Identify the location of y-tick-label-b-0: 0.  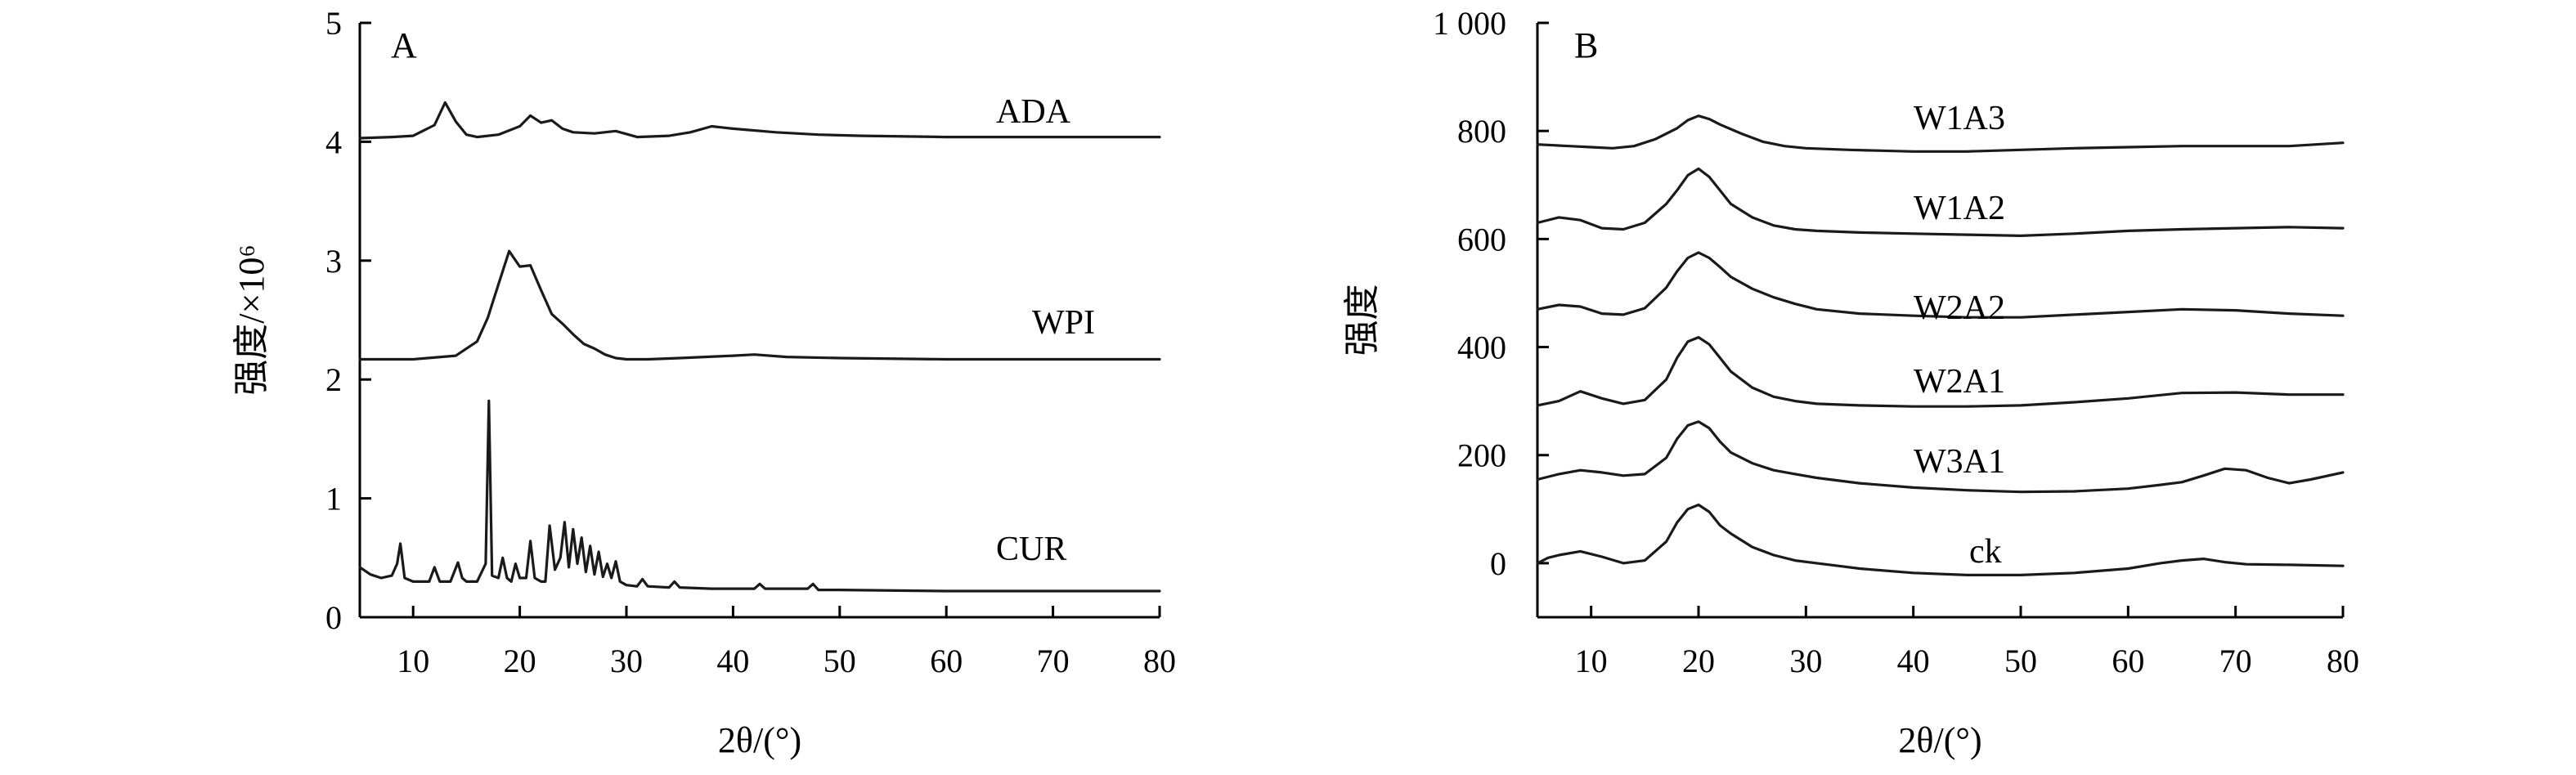
(1498, 563).